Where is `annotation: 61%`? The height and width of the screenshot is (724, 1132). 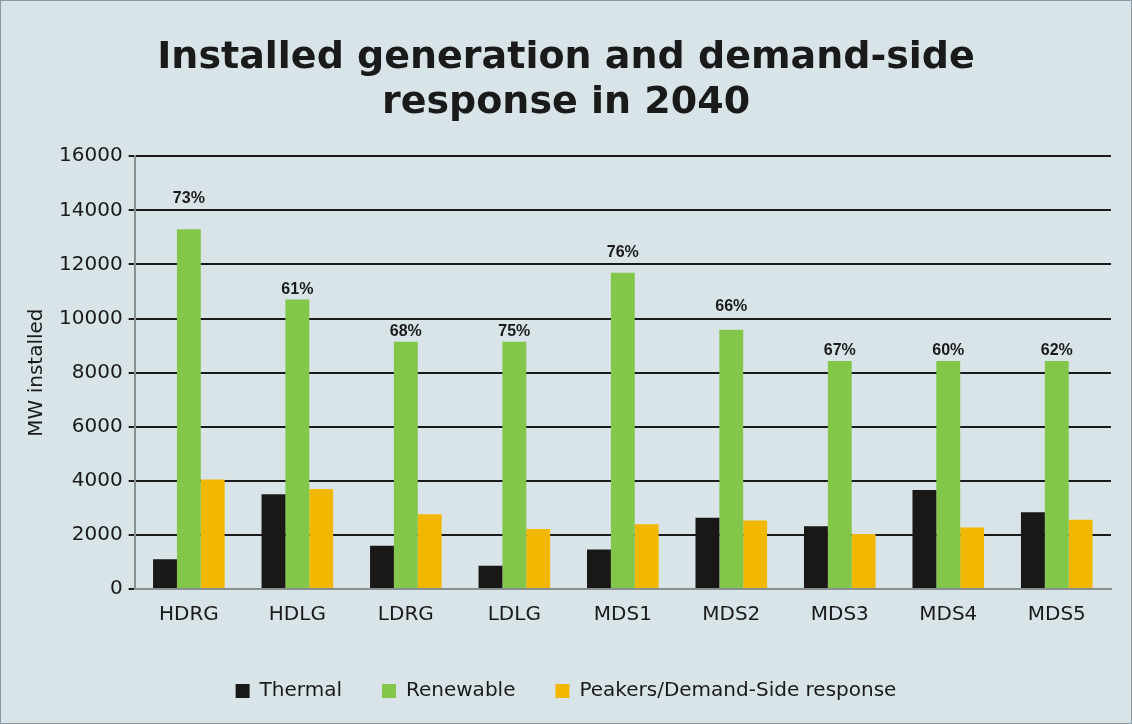 annotation: 61% is located at coordinates (297, 288).